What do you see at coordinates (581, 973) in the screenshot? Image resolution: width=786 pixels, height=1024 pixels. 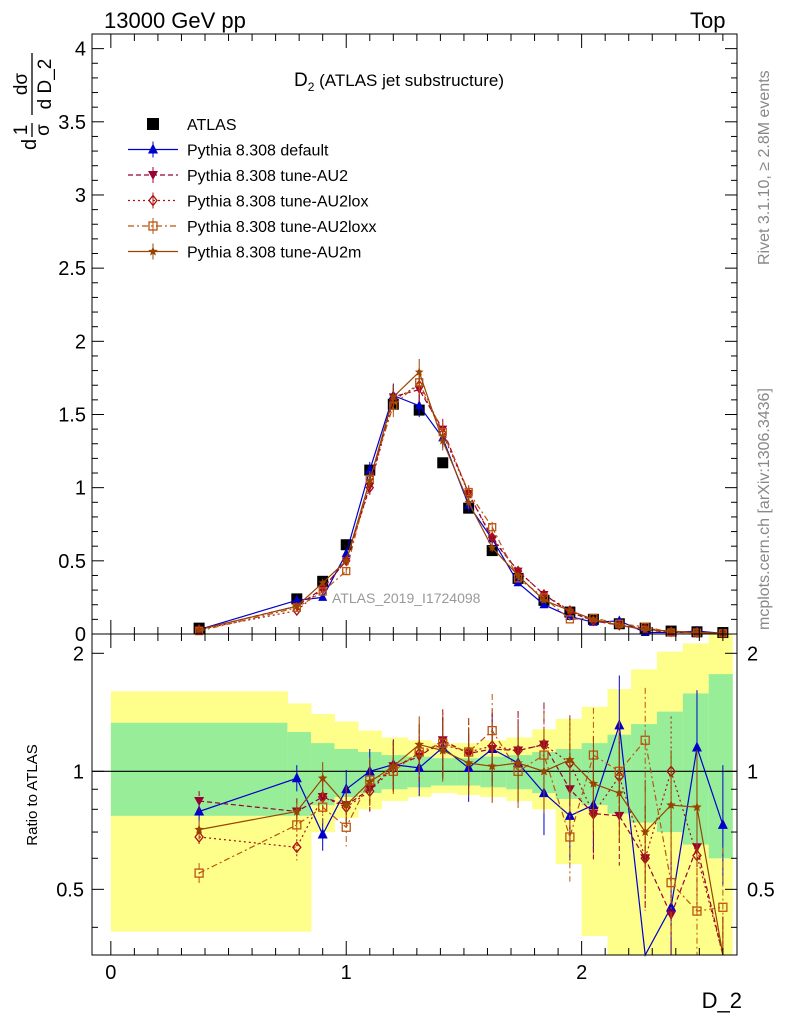 I see `x-tick-label: 2` at bounding box center [581, 973].